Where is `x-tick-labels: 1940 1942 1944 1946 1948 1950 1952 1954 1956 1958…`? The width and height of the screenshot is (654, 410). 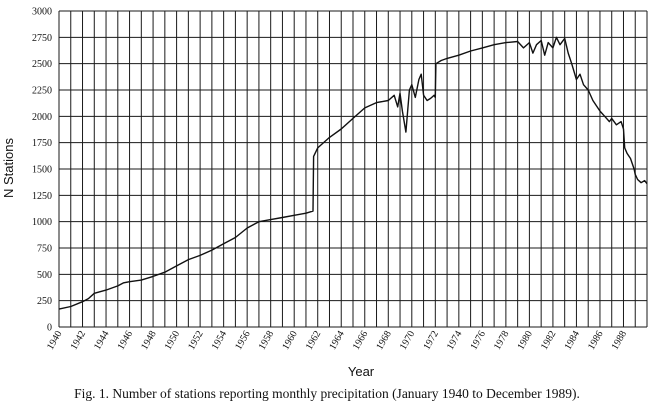
x-tick-labels: 1940 1942 1944 1946 1948 1950 1952 1954 1956 1958… is located at coordinates (337, 340).